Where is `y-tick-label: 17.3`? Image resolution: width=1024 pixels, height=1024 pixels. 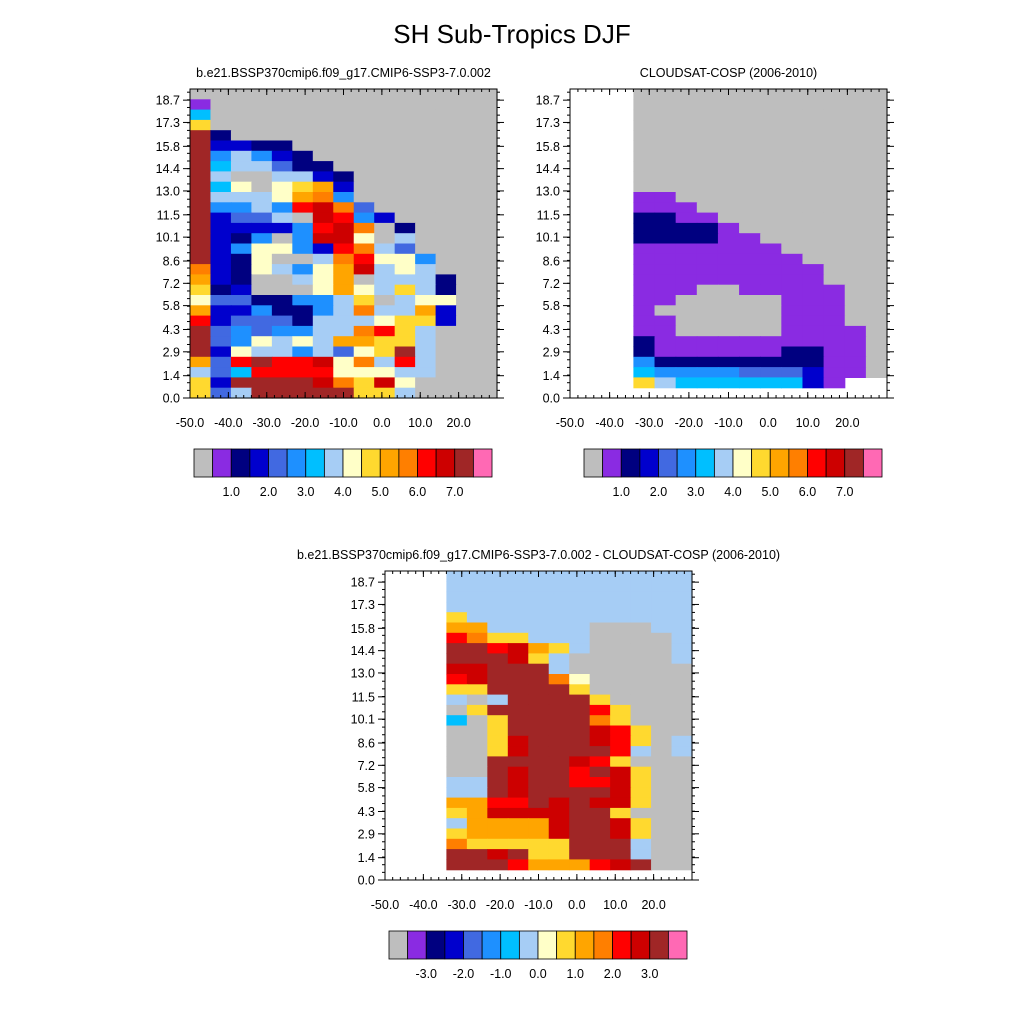 y-tick-label: 17.3 is located at coordinates (548, 123).